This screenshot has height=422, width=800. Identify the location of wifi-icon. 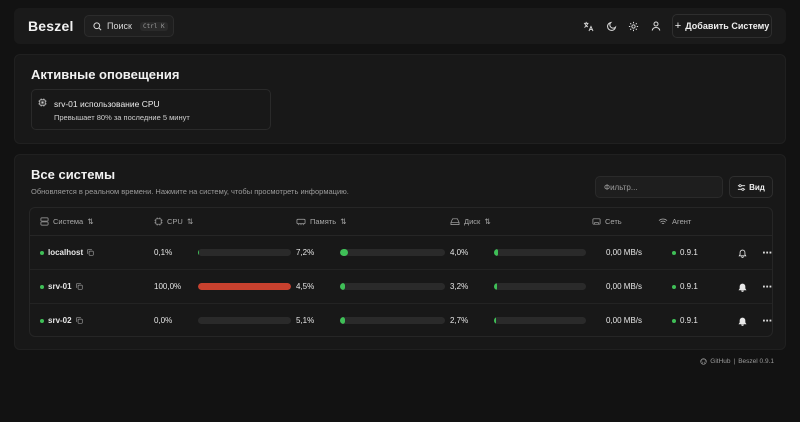
(663, 221).